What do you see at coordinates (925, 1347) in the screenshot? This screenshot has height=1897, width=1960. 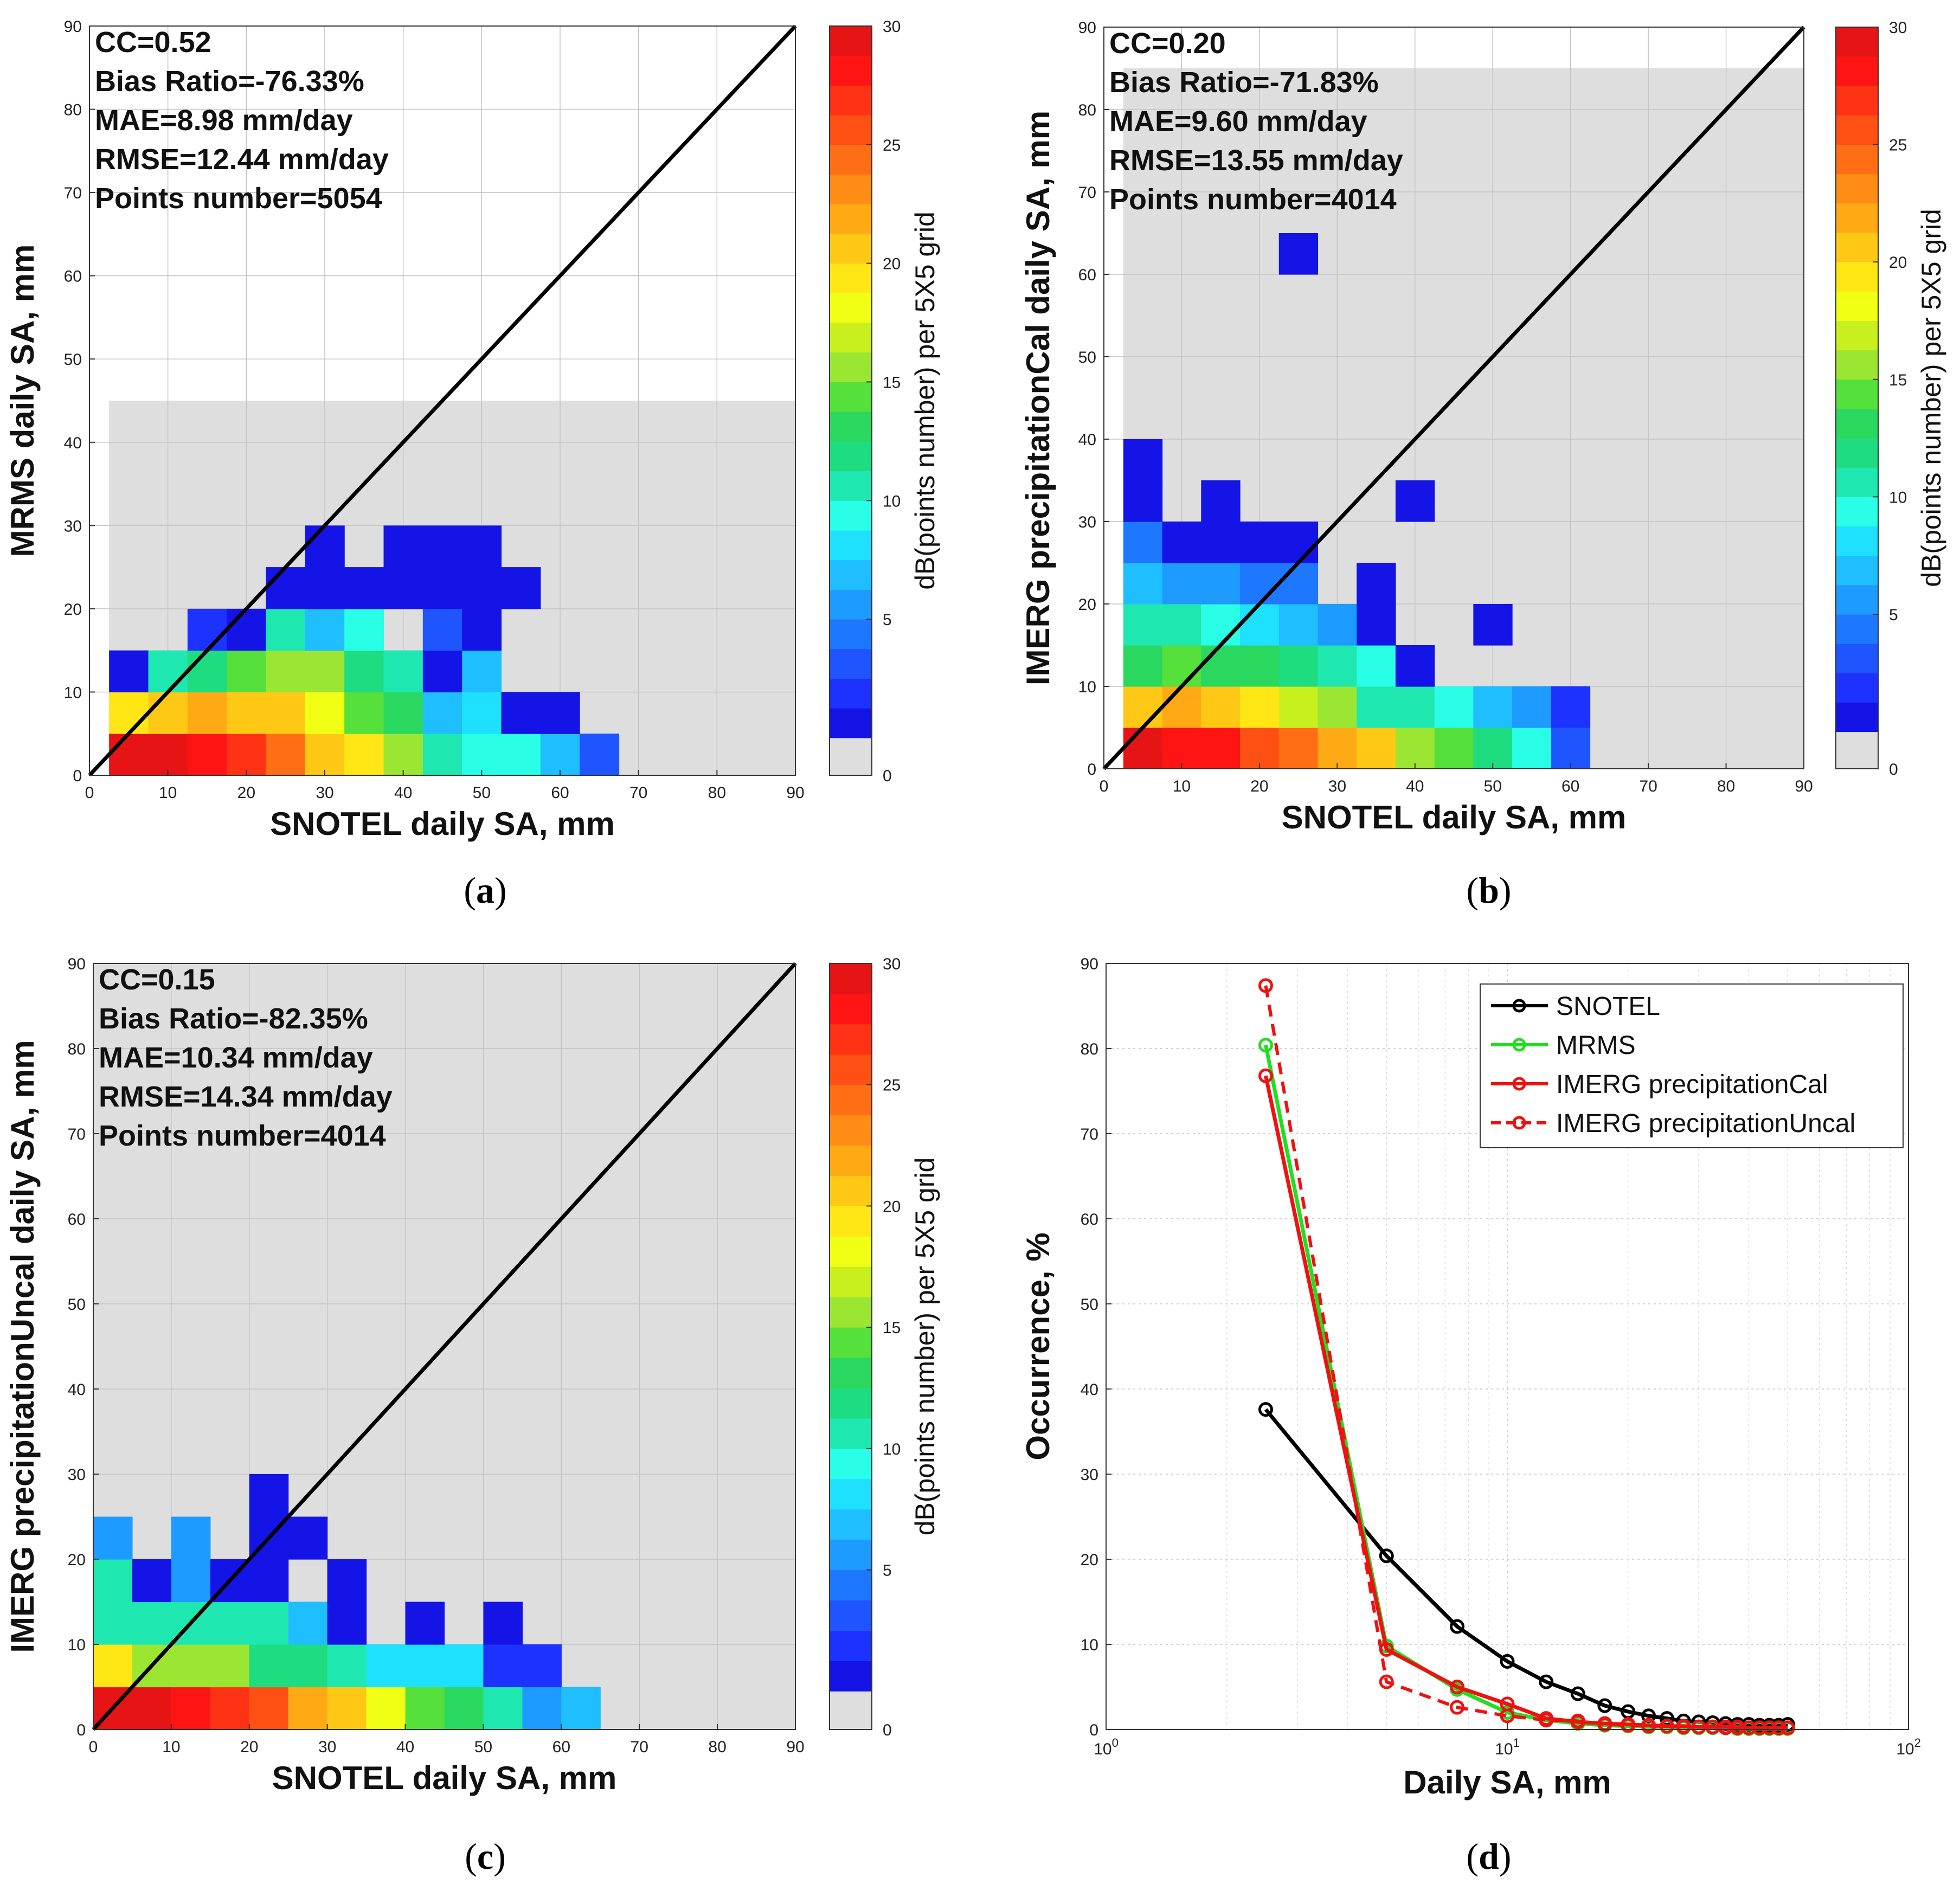 I see `colorbar-label: dB(points number) per 5X5 grid` at bounding box center [925, 1347].